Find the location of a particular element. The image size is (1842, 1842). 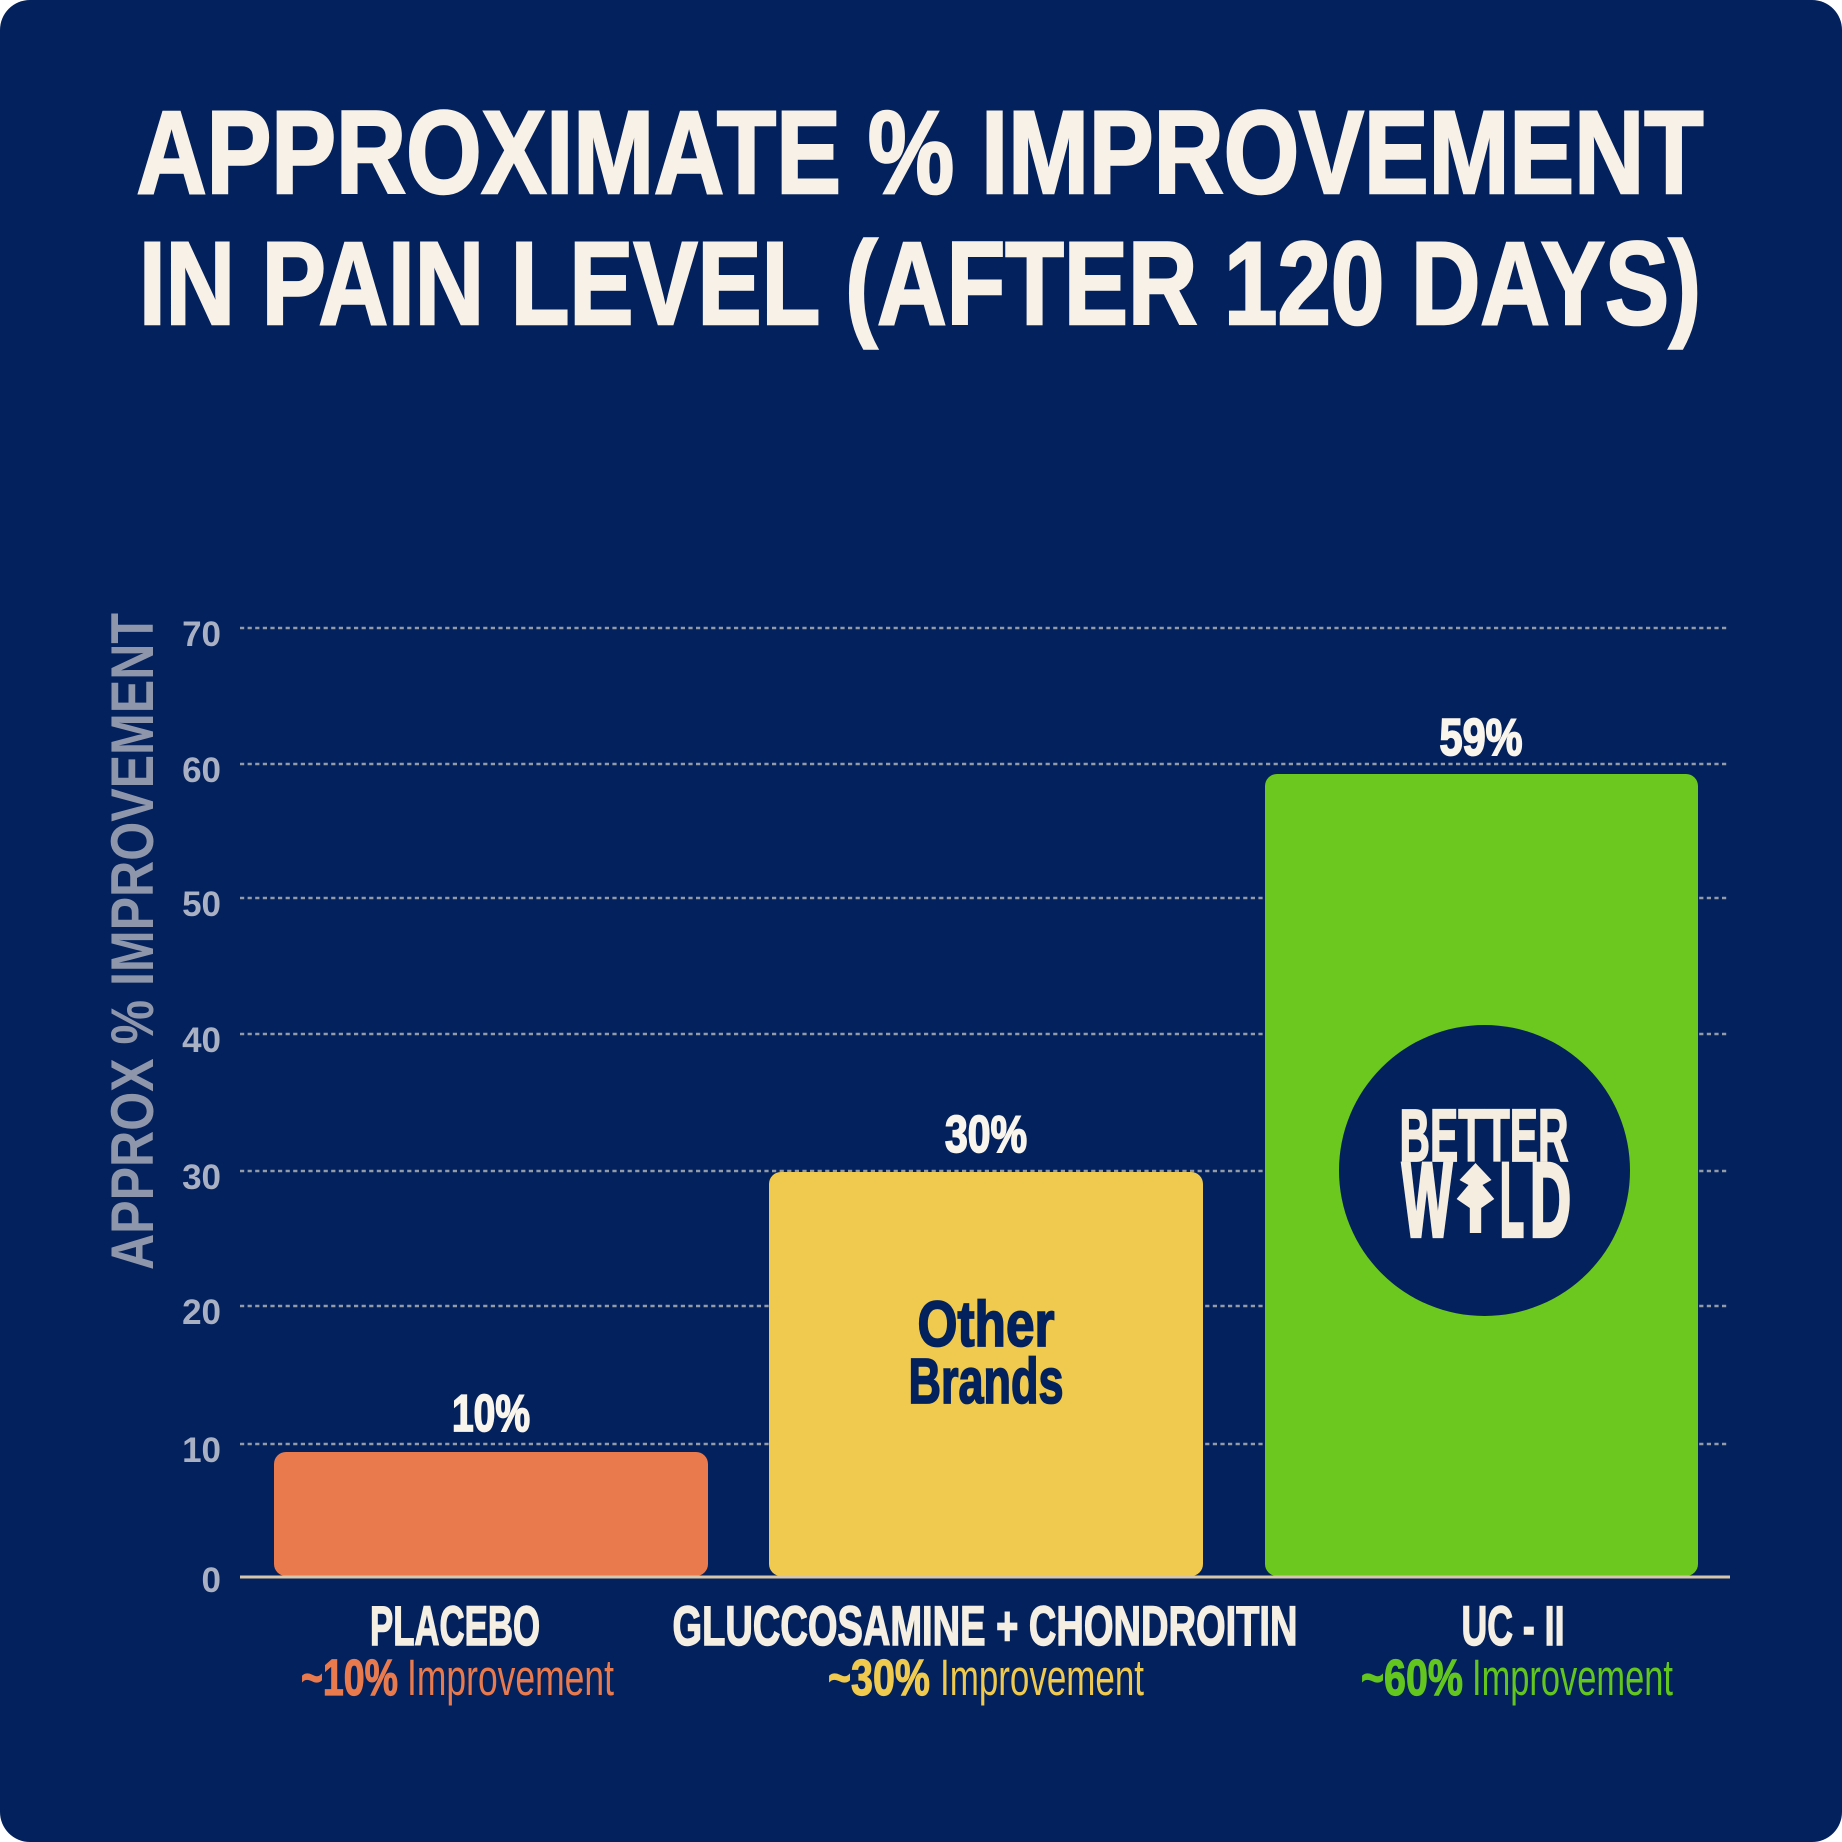

svg-text: 20 is located at coordinates (201, 1312).